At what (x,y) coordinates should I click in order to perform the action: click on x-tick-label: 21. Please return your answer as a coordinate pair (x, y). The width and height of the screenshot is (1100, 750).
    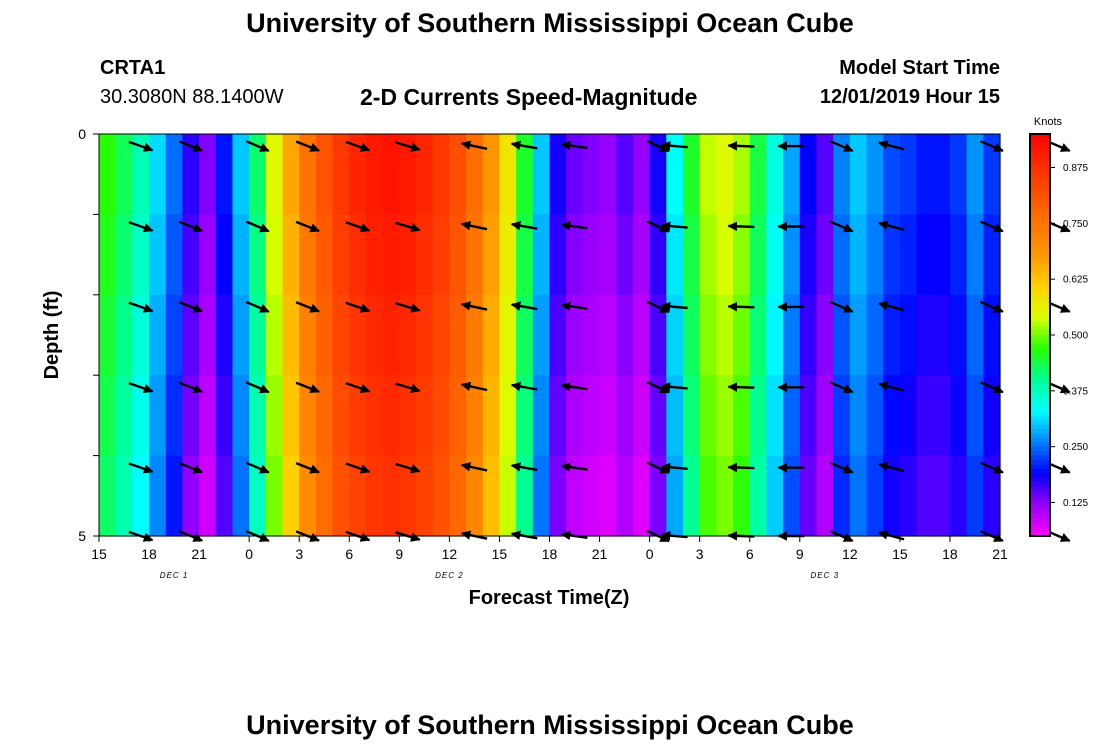
    Looking at the image, I should click on (600, 554).